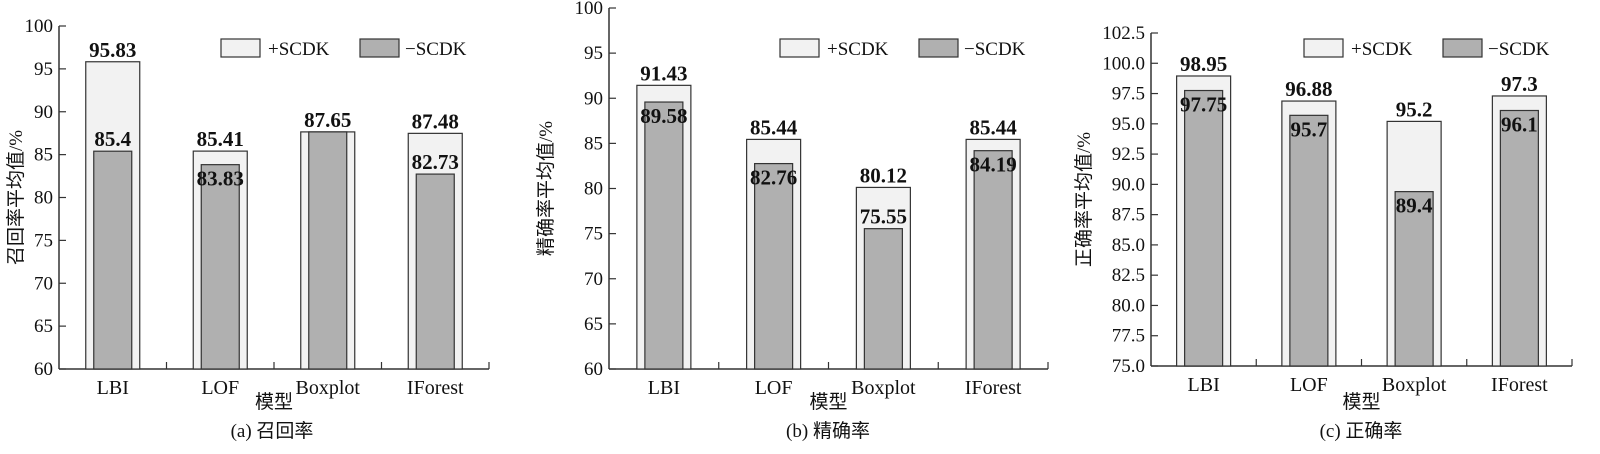  Describe the element at coordinates (16, 197) in the screenshot. I see `y-axis-title: 召回率平均值/%` at that location.